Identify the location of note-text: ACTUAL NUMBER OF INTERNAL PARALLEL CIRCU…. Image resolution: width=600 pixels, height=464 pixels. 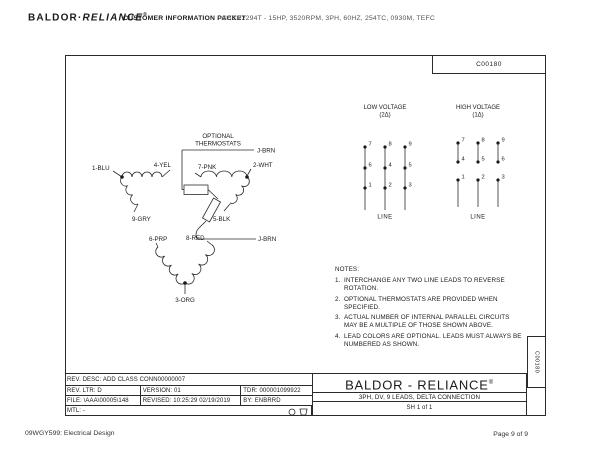
(427, 322).